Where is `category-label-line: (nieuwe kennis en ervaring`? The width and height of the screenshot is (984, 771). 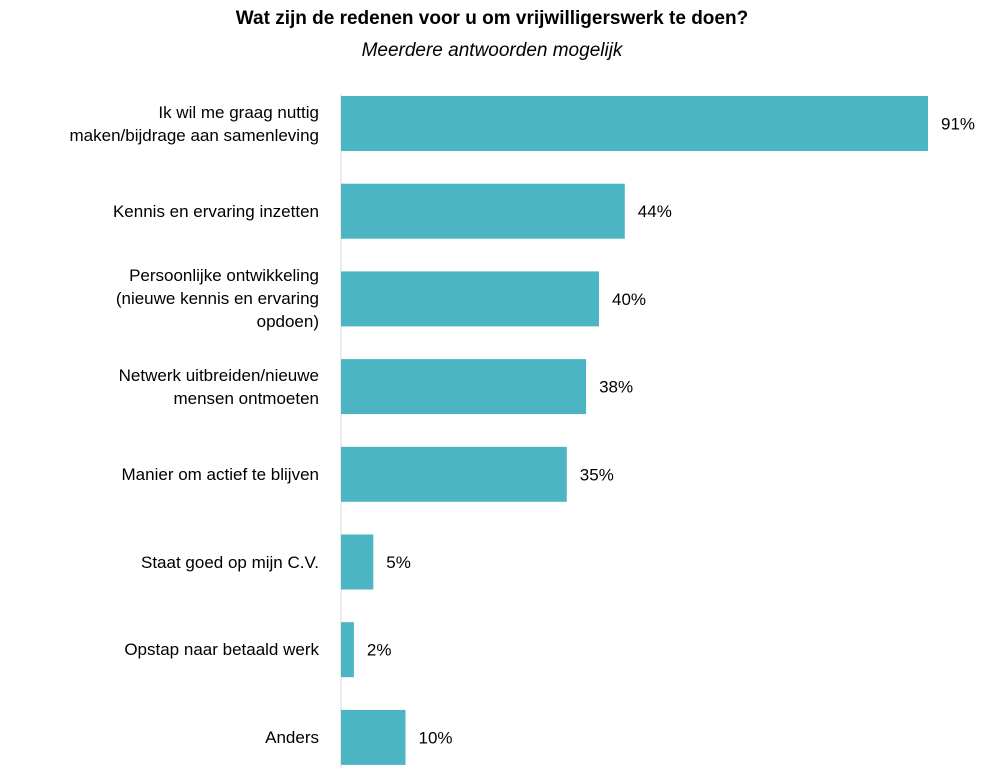 category-label-line: (nieuwe kennis en ervaring is located at coordinates (217, 299).